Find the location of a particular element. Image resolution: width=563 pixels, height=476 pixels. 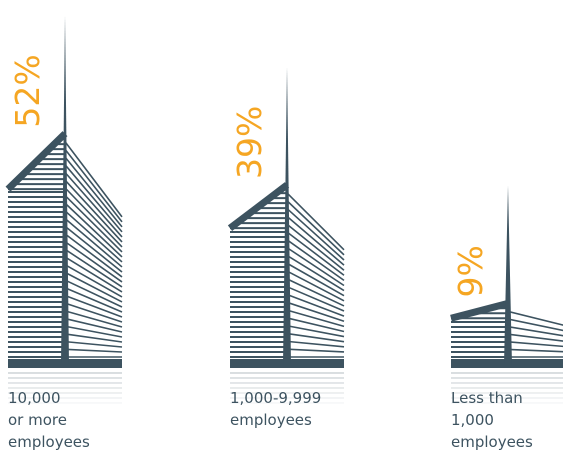

value-label: 9% is located at coordinates (470, 271).